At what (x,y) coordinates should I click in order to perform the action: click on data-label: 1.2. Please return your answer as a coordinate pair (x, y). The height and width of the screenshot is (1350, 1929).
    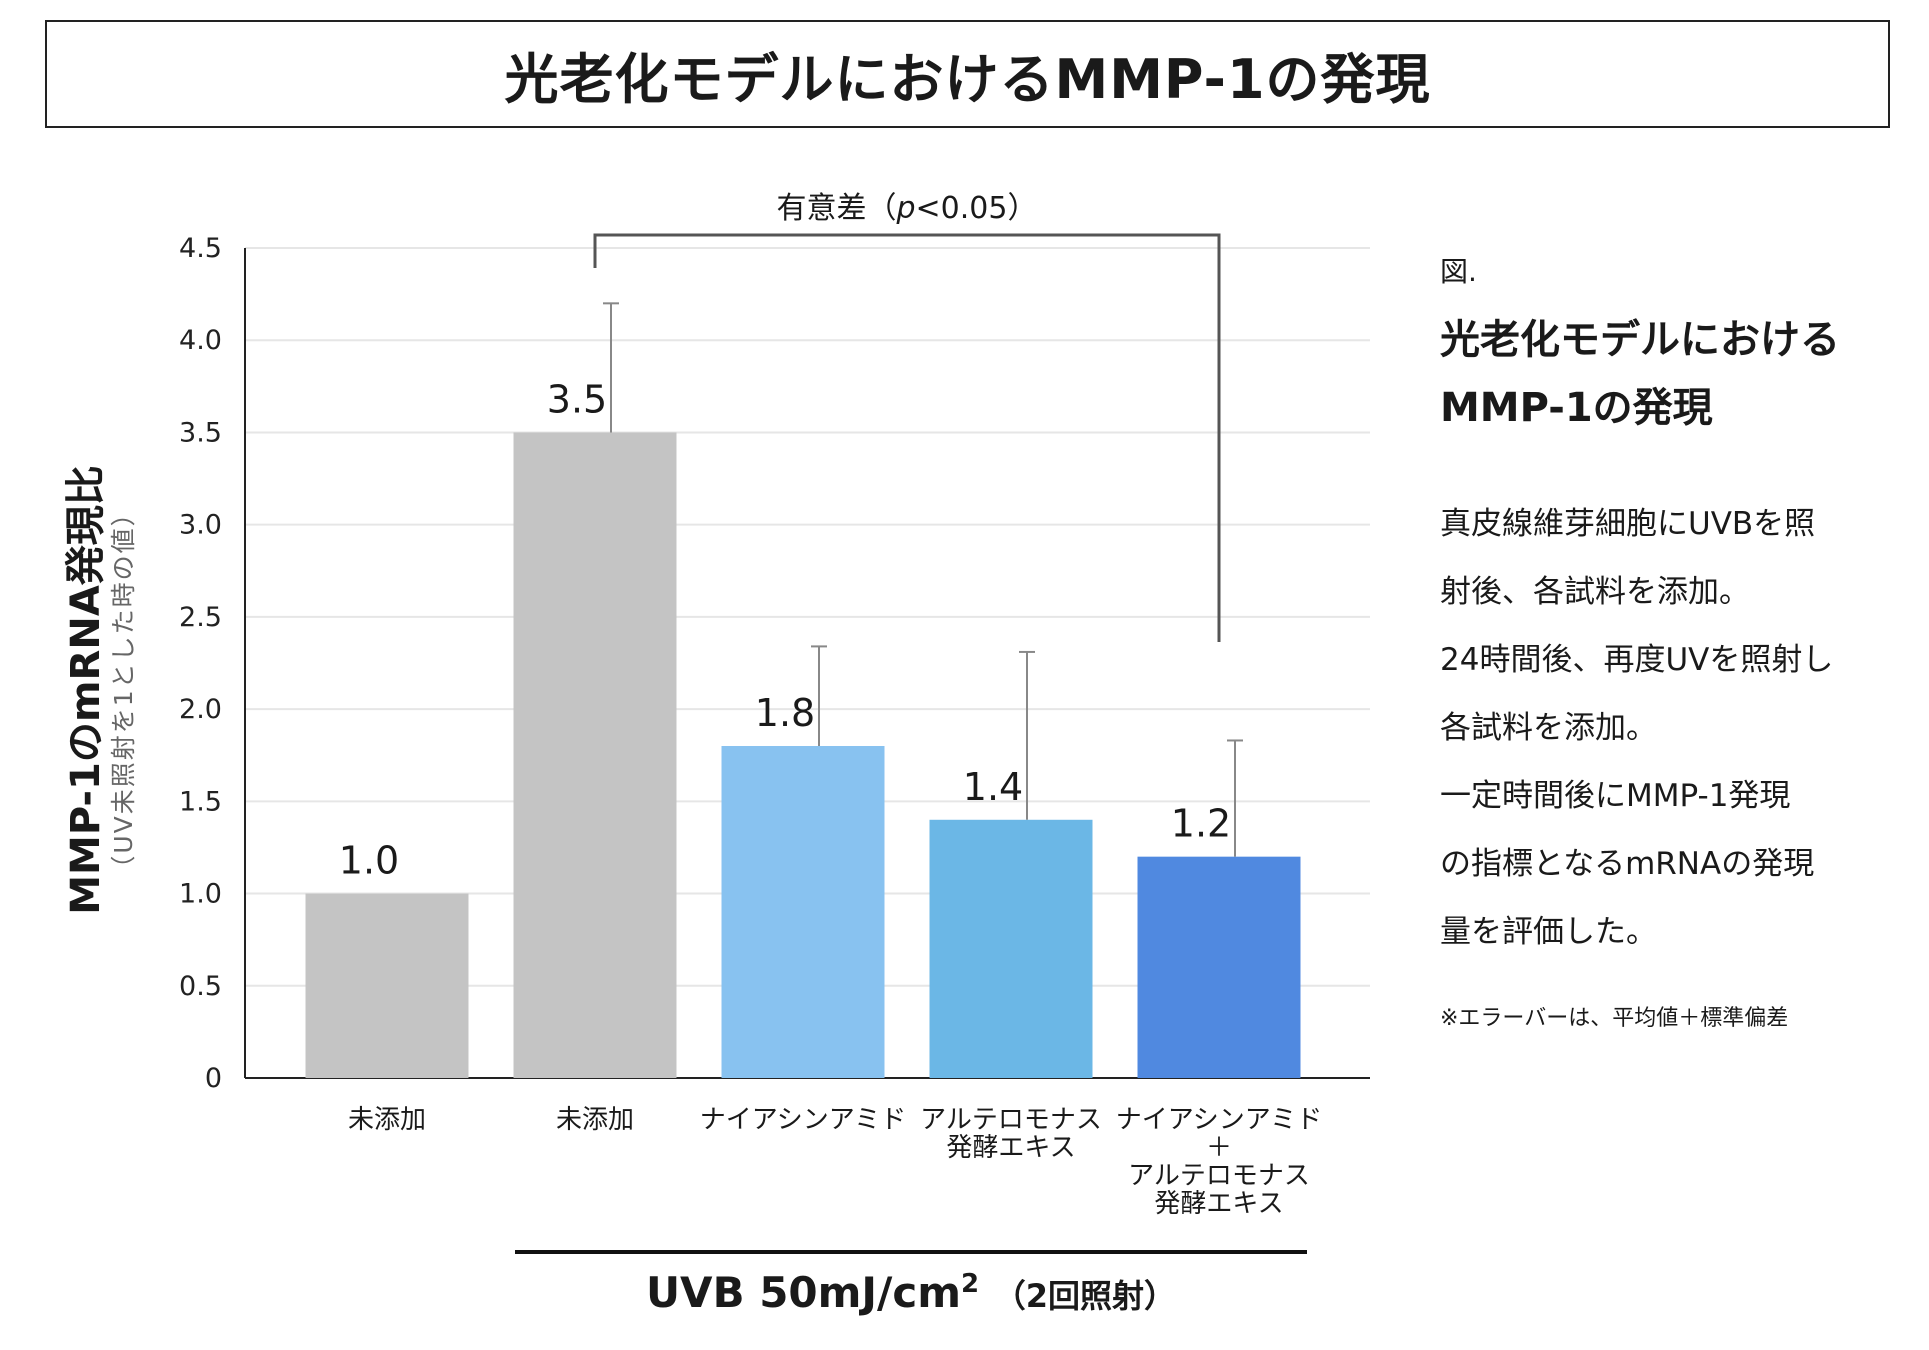
    Looking at the image, I should click on (1201, 824).